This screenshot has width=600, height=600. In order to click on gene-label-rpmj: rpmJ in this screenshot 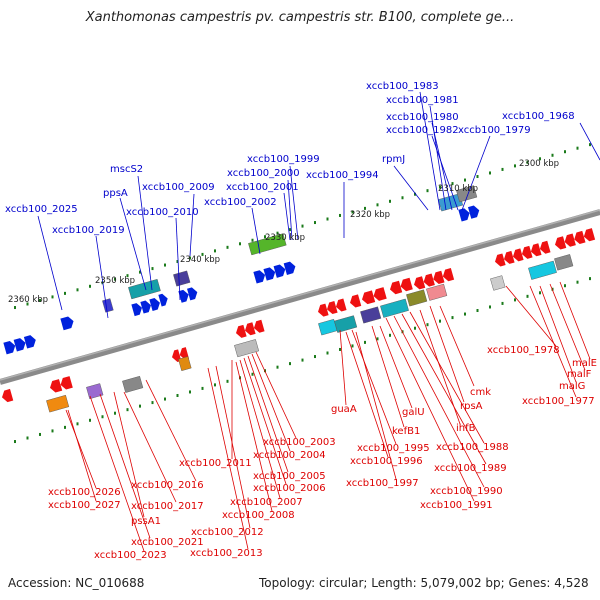, I will do `click(393, 159)`.